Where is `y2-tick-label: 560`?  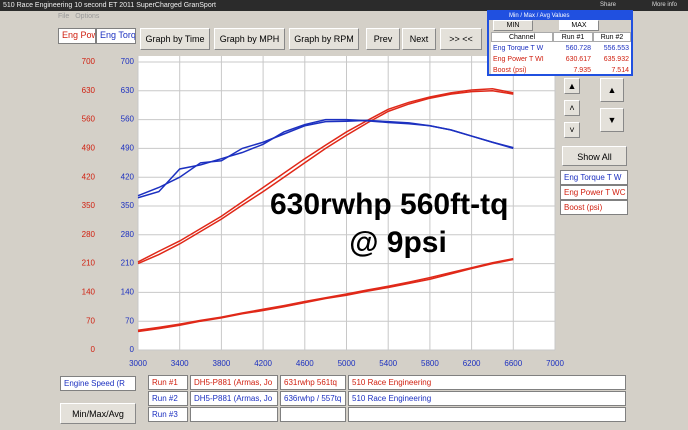
y2-tick-label: 560 is located at coordinates (128, 119).